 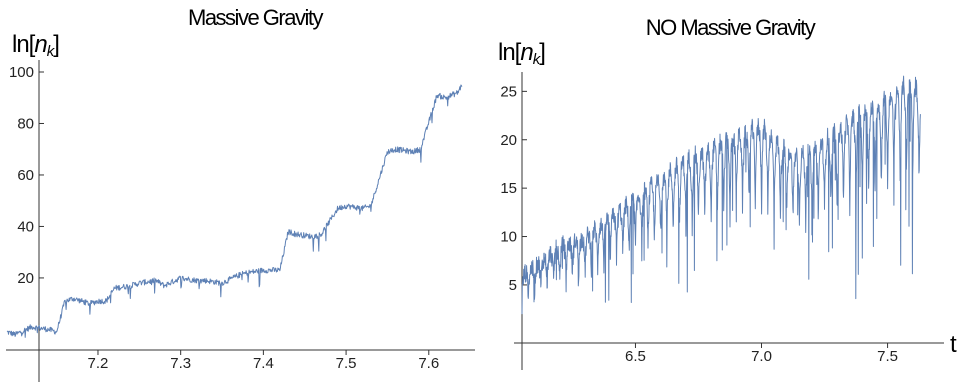 I want to click on x-tick-label: 7.2, so click(x=98, y=363).